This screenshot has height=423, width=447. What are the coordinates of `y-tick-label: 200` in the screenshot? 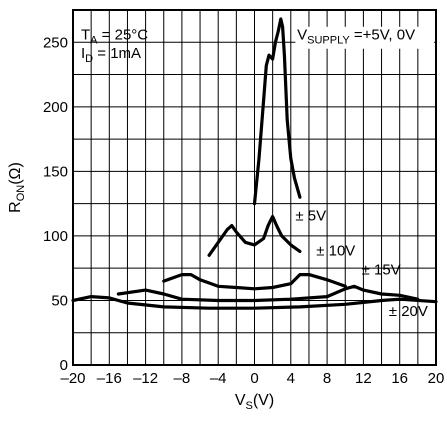 It's located at (55, 107).